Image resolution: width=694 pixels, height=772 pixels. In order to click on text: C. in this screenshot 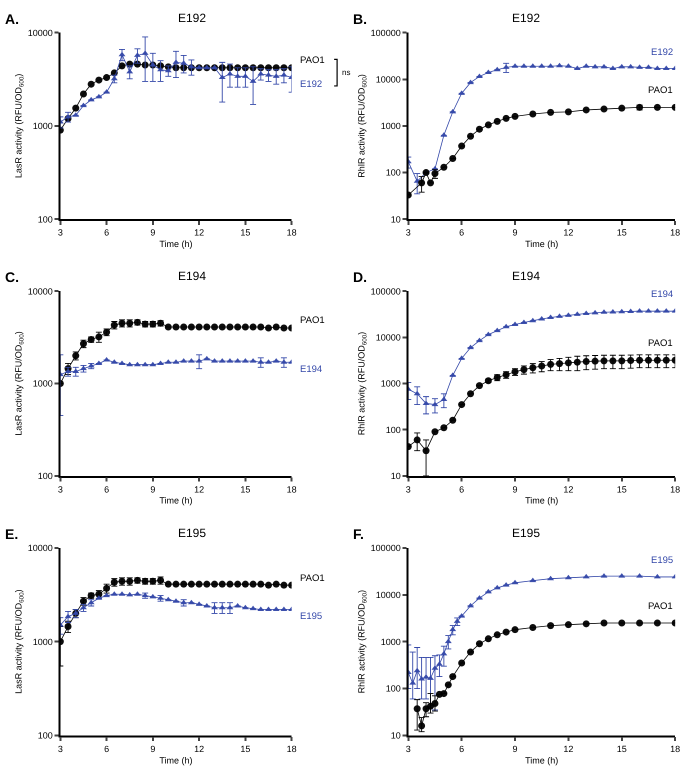, I will do `click(12, 277)`.